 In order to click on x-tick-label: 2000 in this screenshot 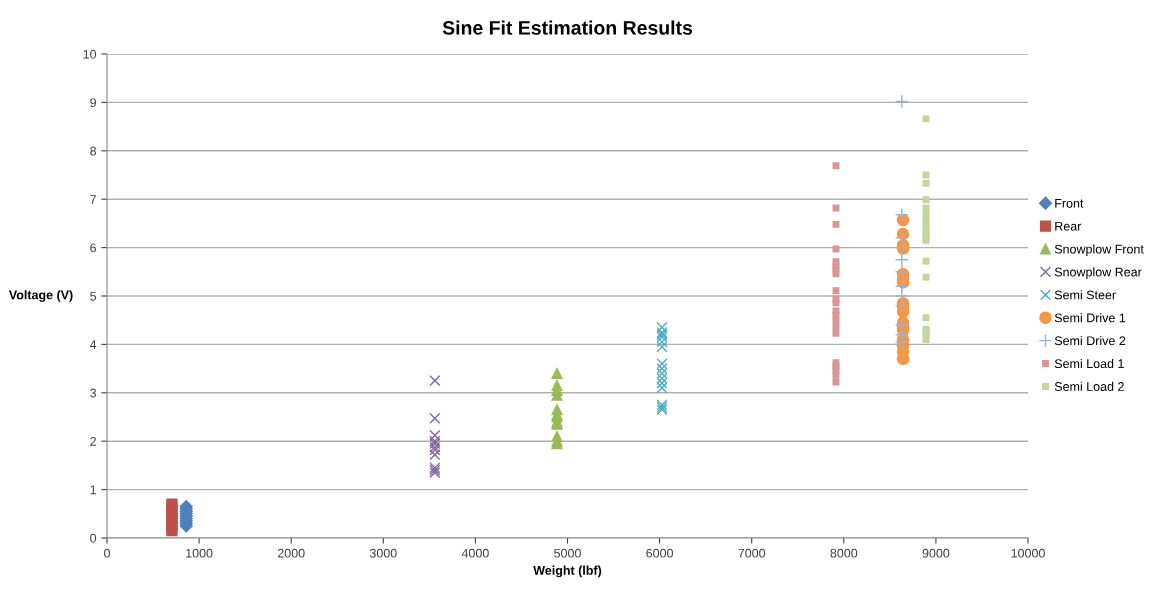, I will do `click(291, 553)`.